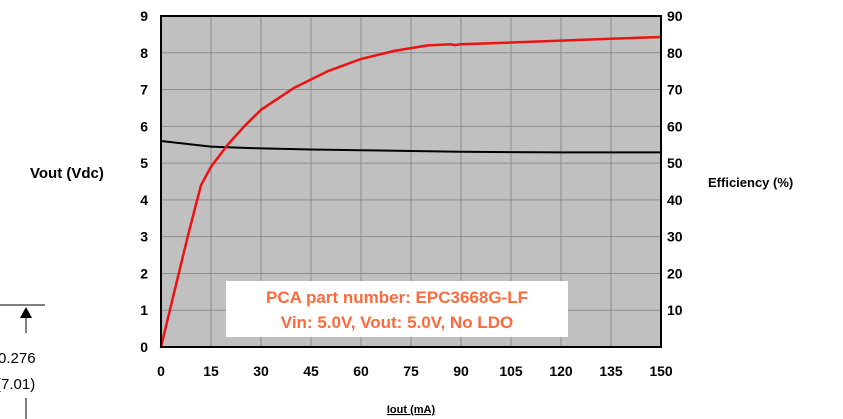 The width and height of the screenshot is (843, 419). What do you see at coordinates (144, 16) in the screenshot?
I see `y-left-tick-label: 9` at bounding box center [144, 16].